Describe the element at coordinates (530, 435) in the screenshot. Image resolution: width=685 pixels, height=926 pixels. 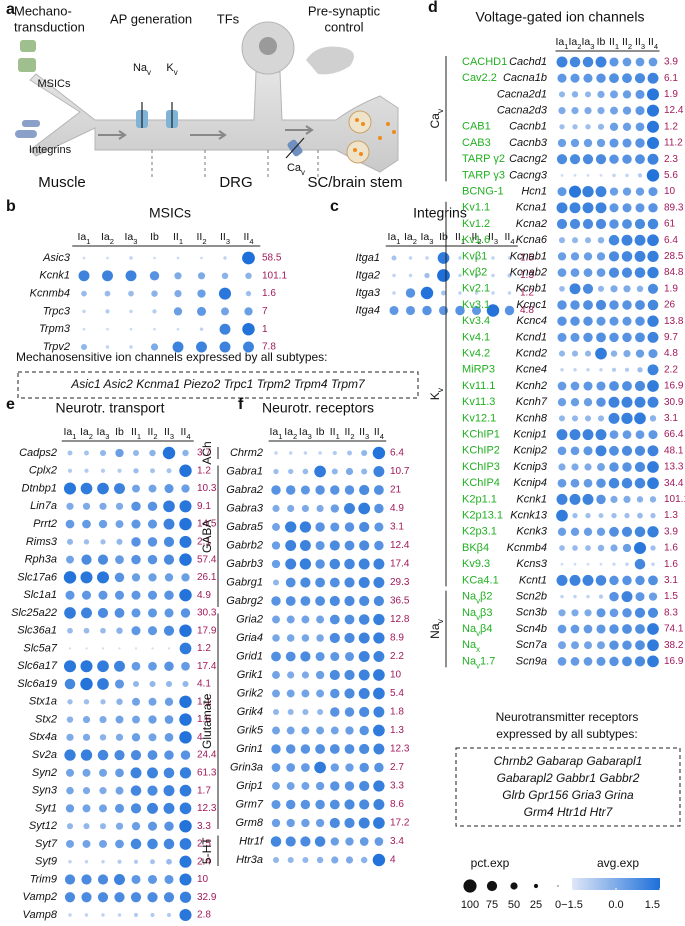
I see `gene-label: Kcnip1` at that location.